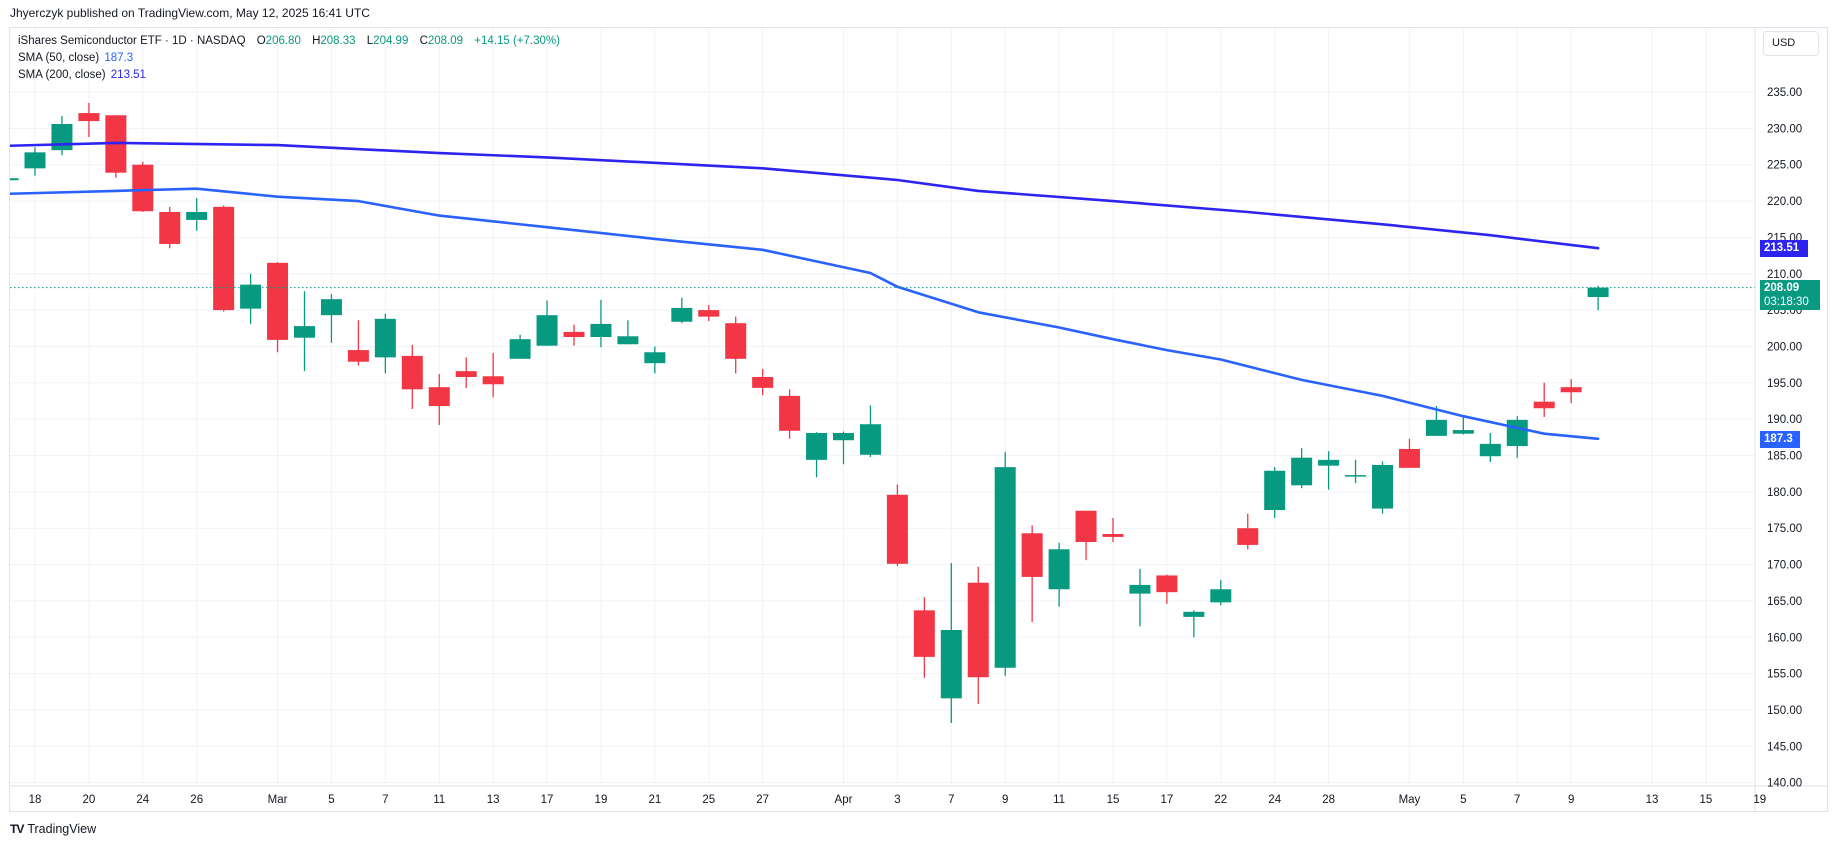 Image resolution: width=1835 pixels, height=849 pixels. I want to click on svg-text: 220.00, so click(1784, 202).